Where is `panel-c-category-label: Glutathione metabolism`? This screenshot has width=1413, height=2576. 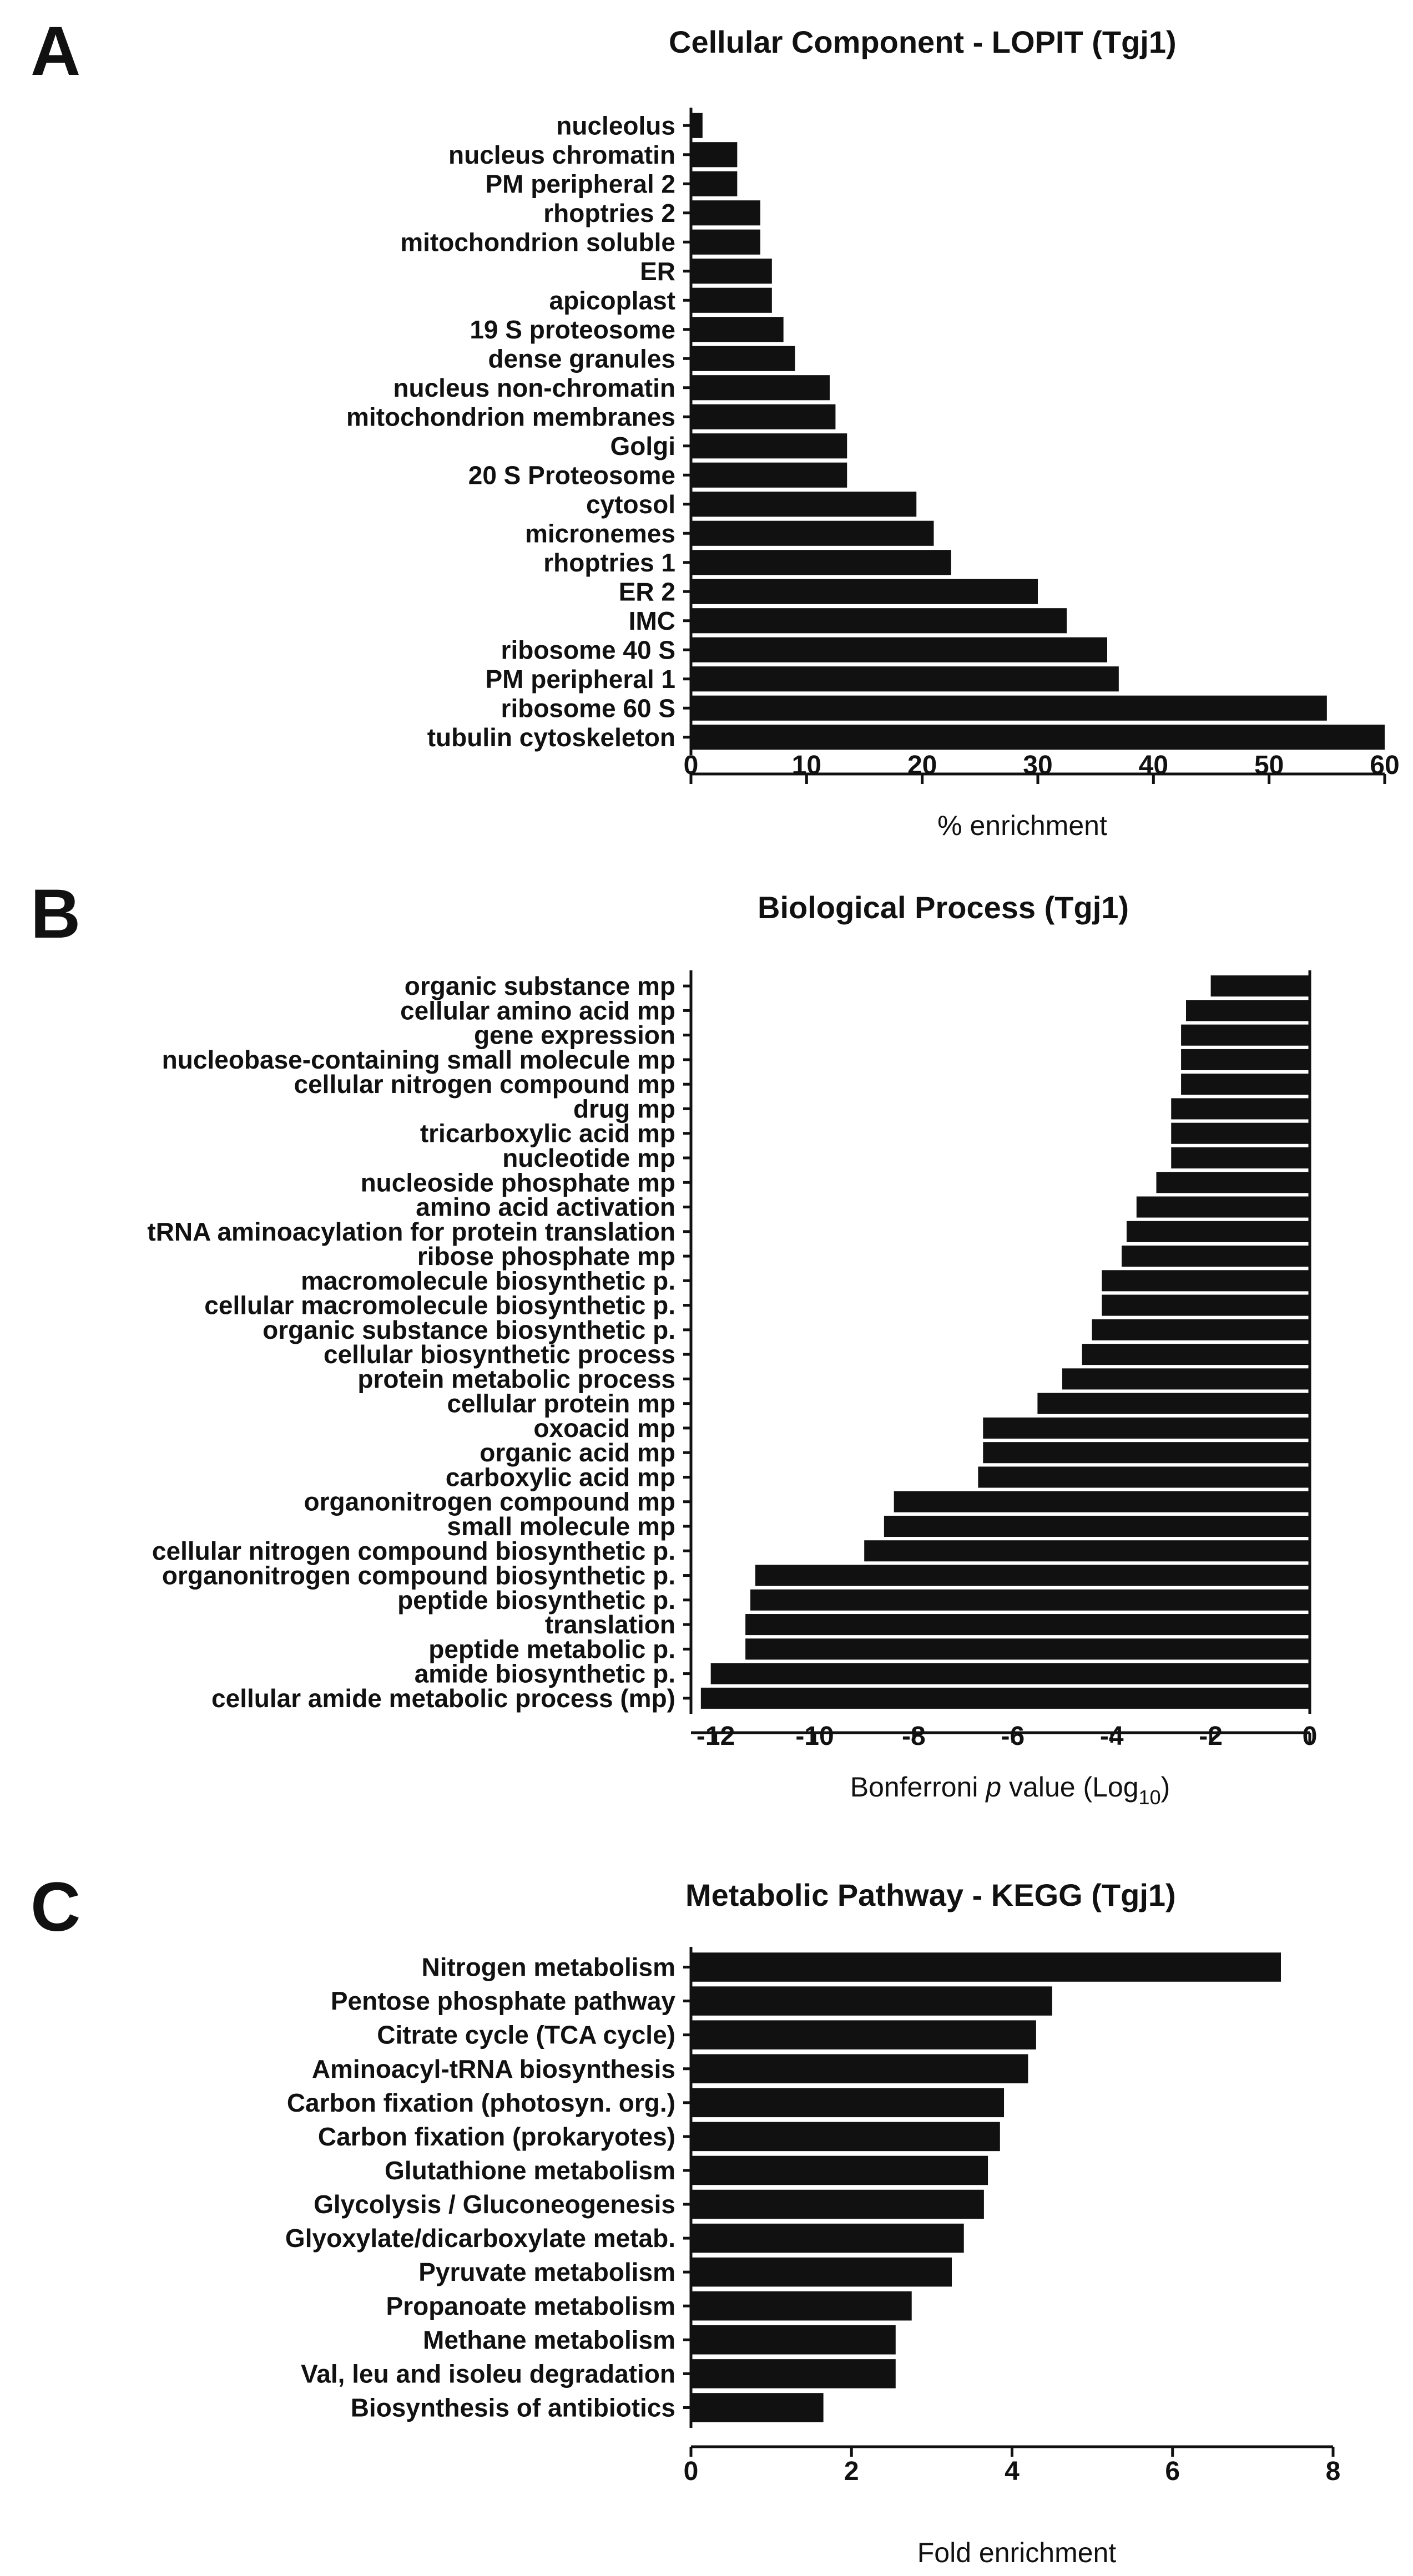 panel-c-category-label: Glutathione metabolism is located at coordinates (530, 2170).